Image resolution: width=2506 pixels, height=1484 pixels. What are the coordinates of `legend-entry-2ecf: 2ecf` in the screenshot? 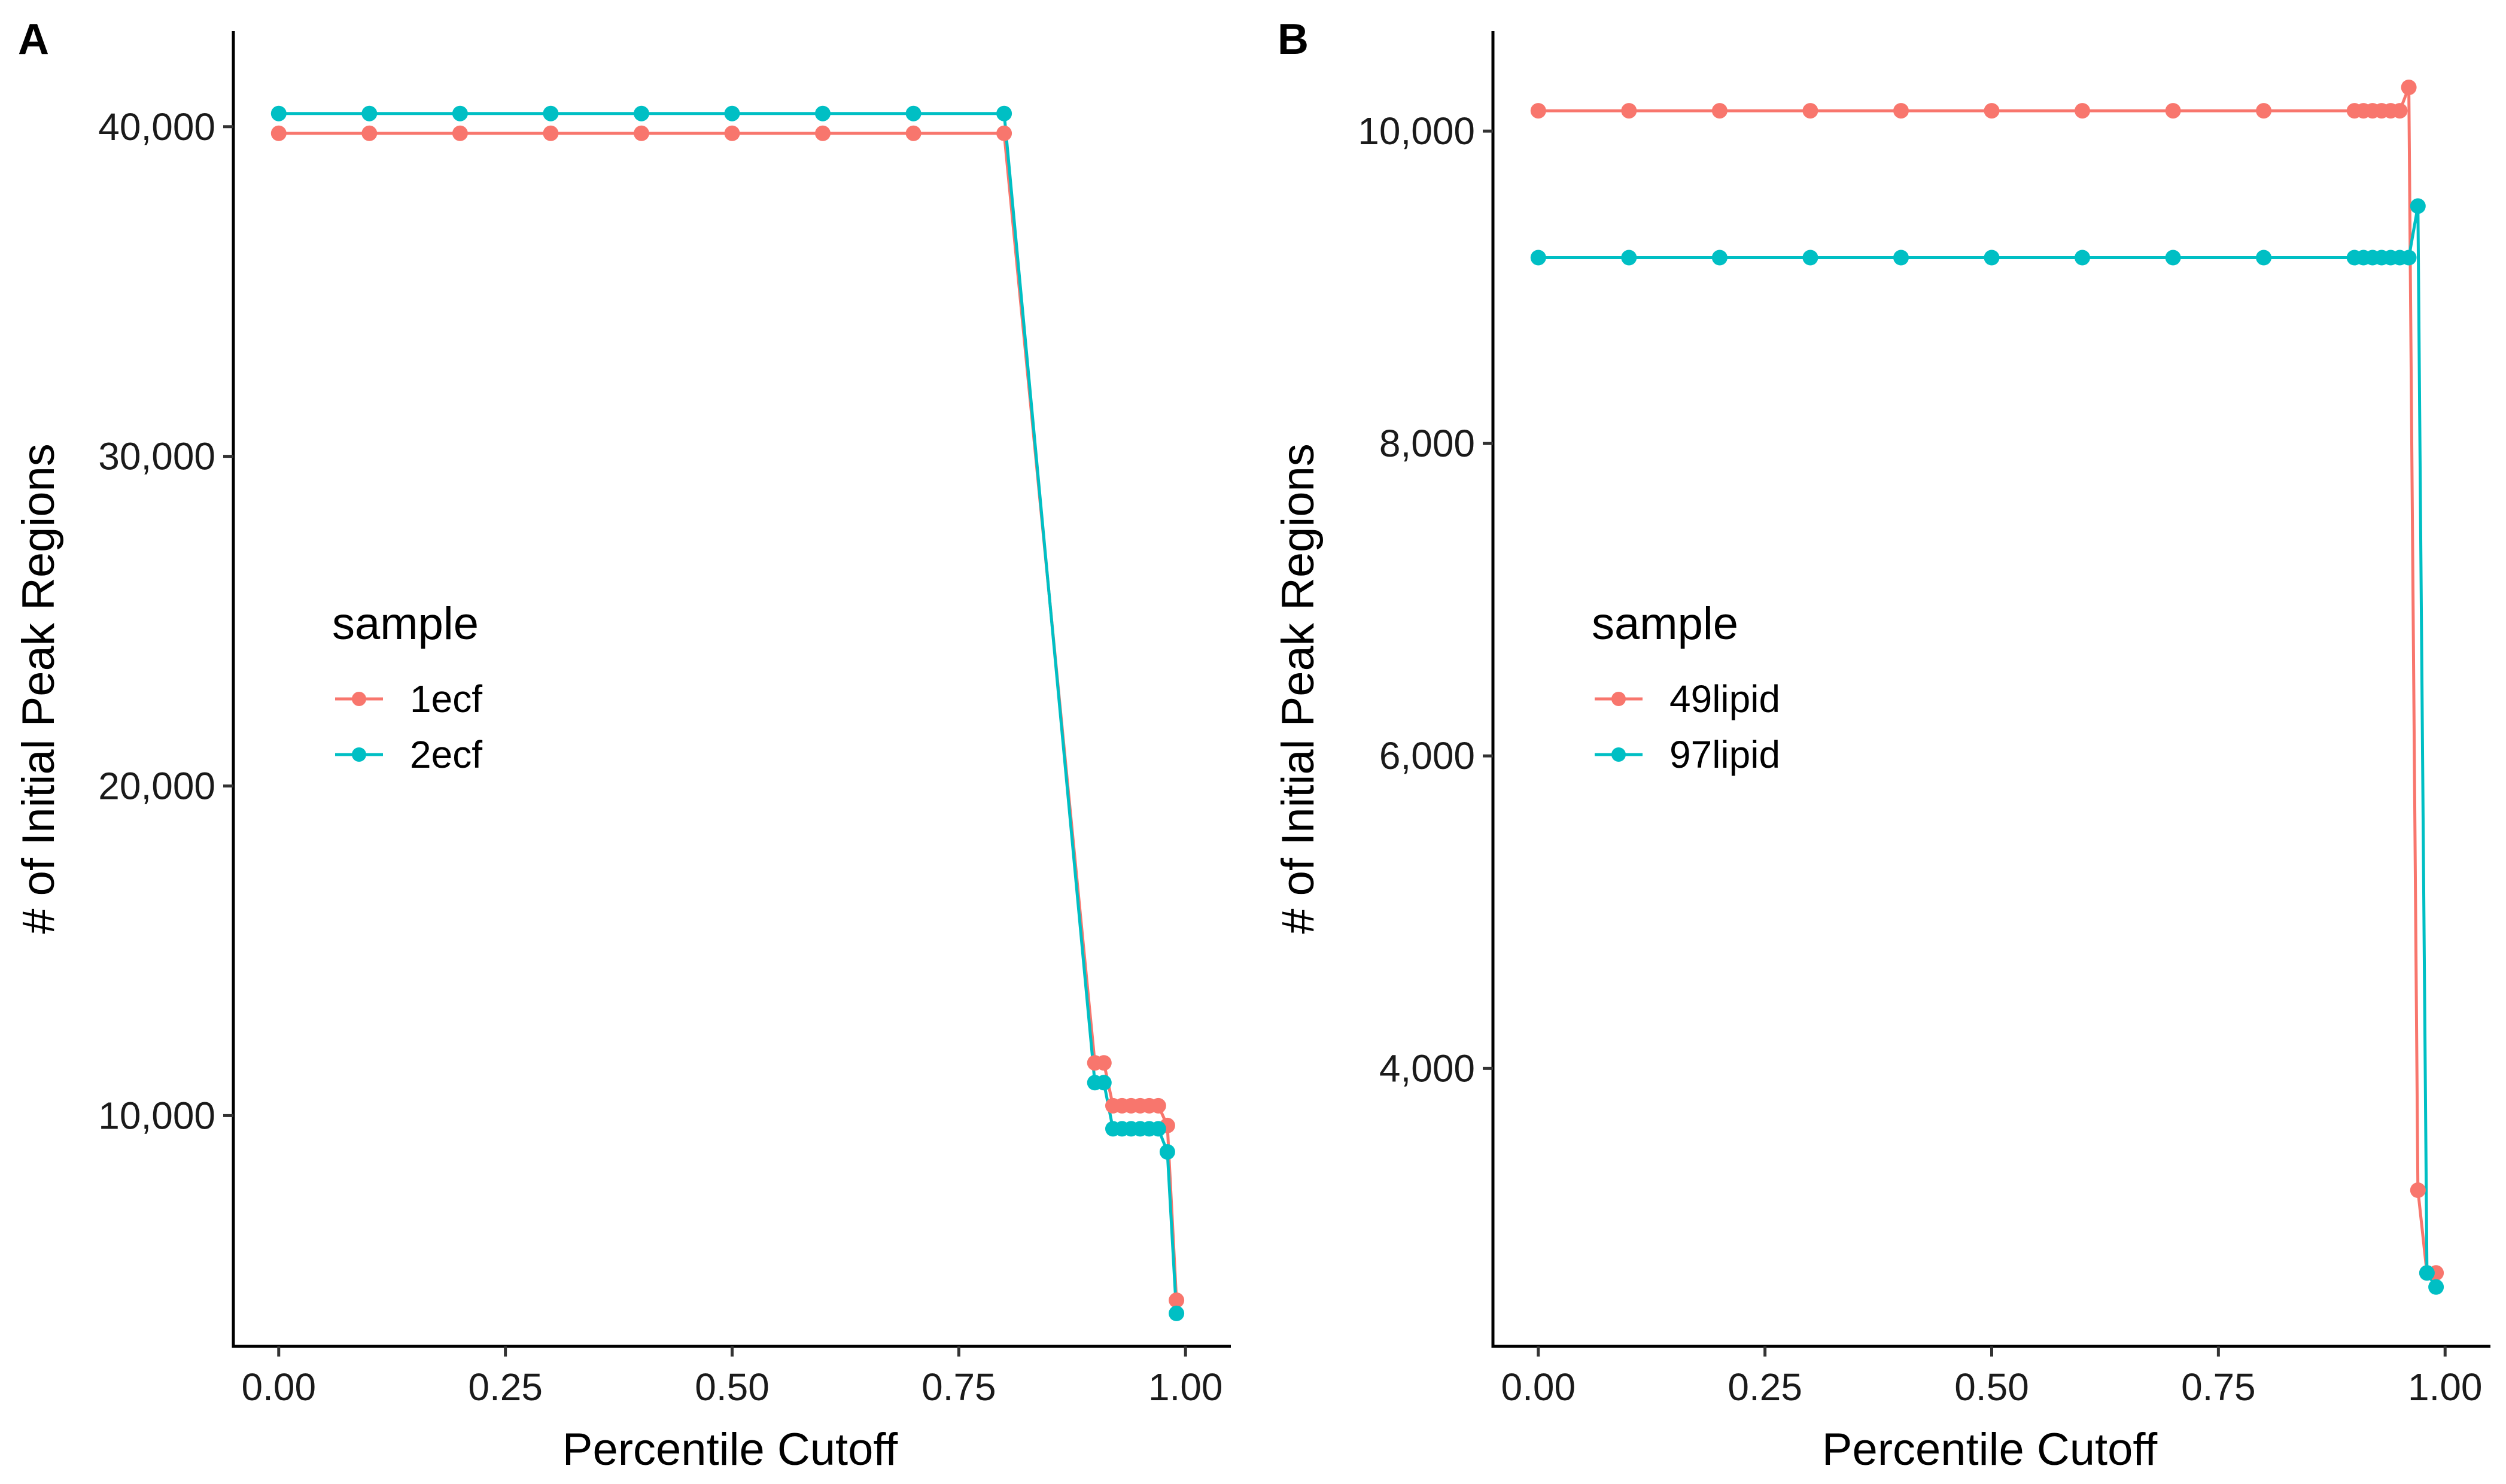 It's located at (408, 755).